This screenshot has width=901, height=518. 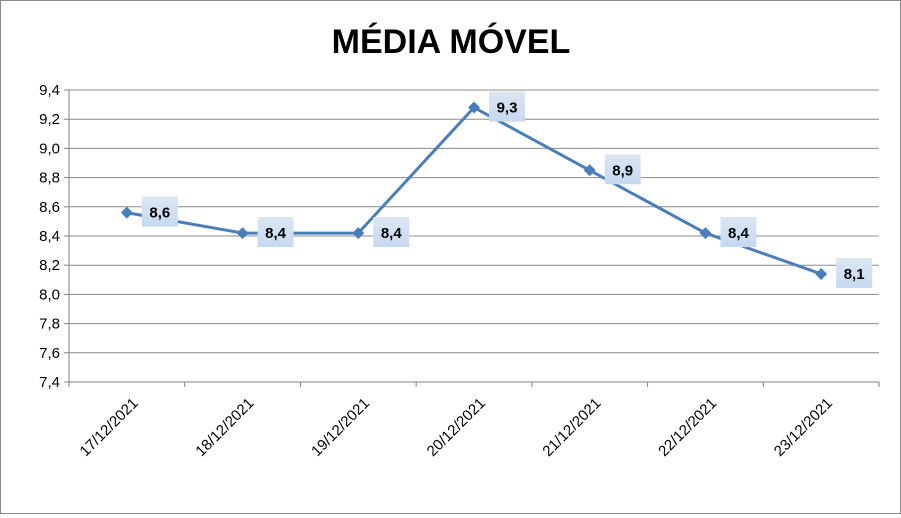 I want to click on y-tick-label: 8,4, so click(x=49, y=236).